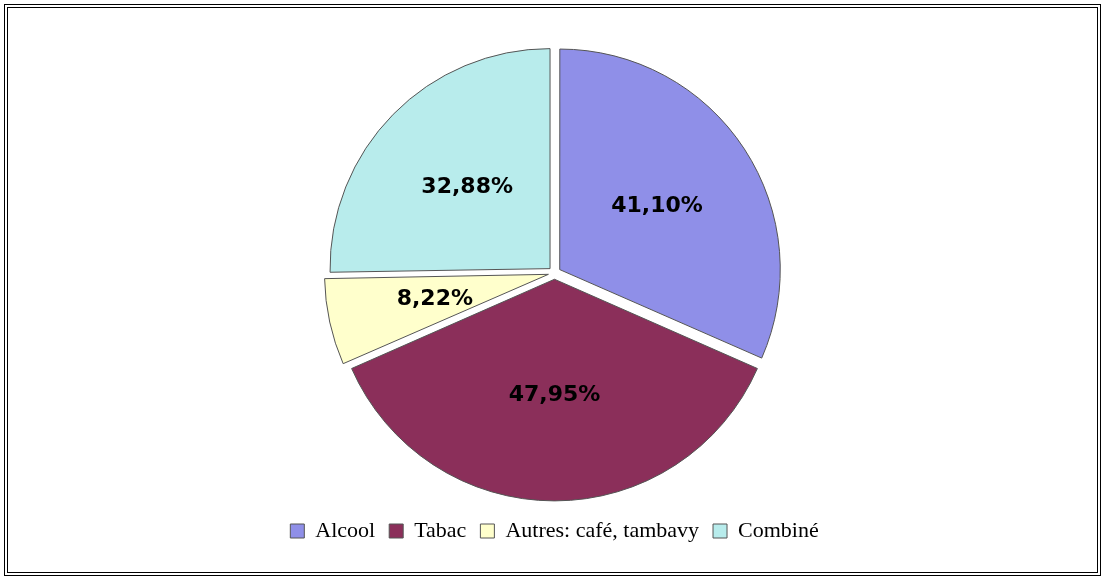 This screenshot has width=1109, height=582. Describe the element at coordinates (434, 297) in the screenshot. I see `data-label: 8,22%` at that location.